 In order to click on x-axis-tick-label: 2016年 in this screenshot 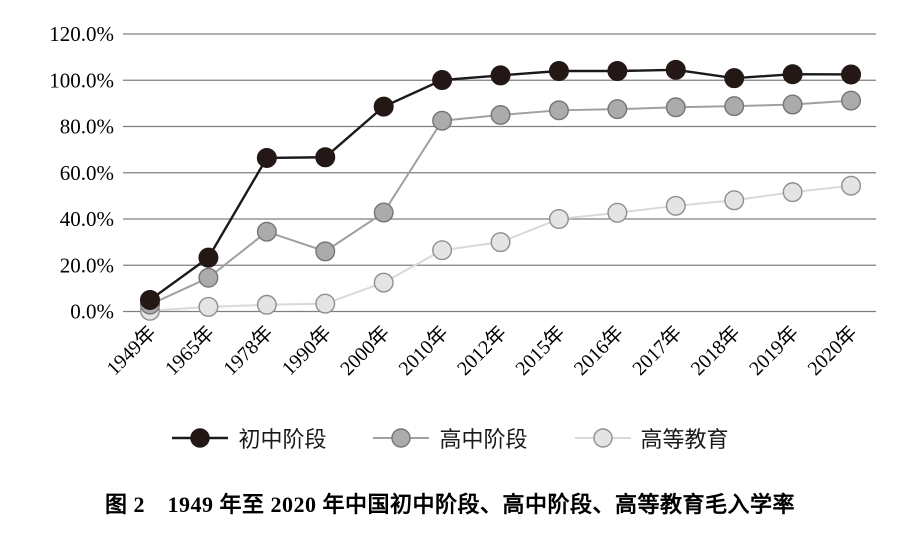, I will do `click(598, 350)`.